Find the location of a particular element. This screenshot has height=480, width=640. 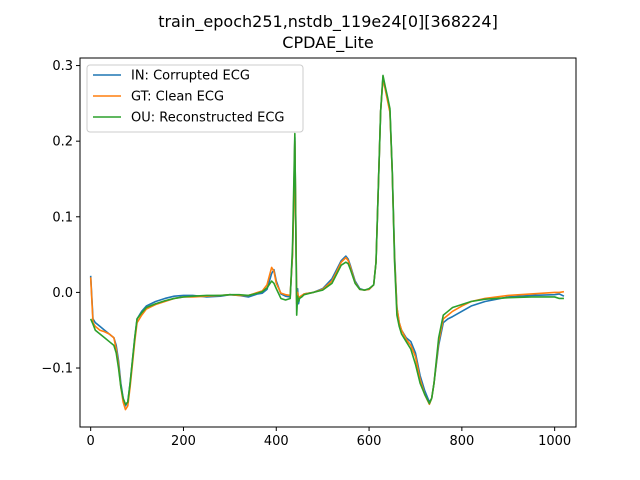

x-tick-label: 600 is located at coordinates (369, 441).